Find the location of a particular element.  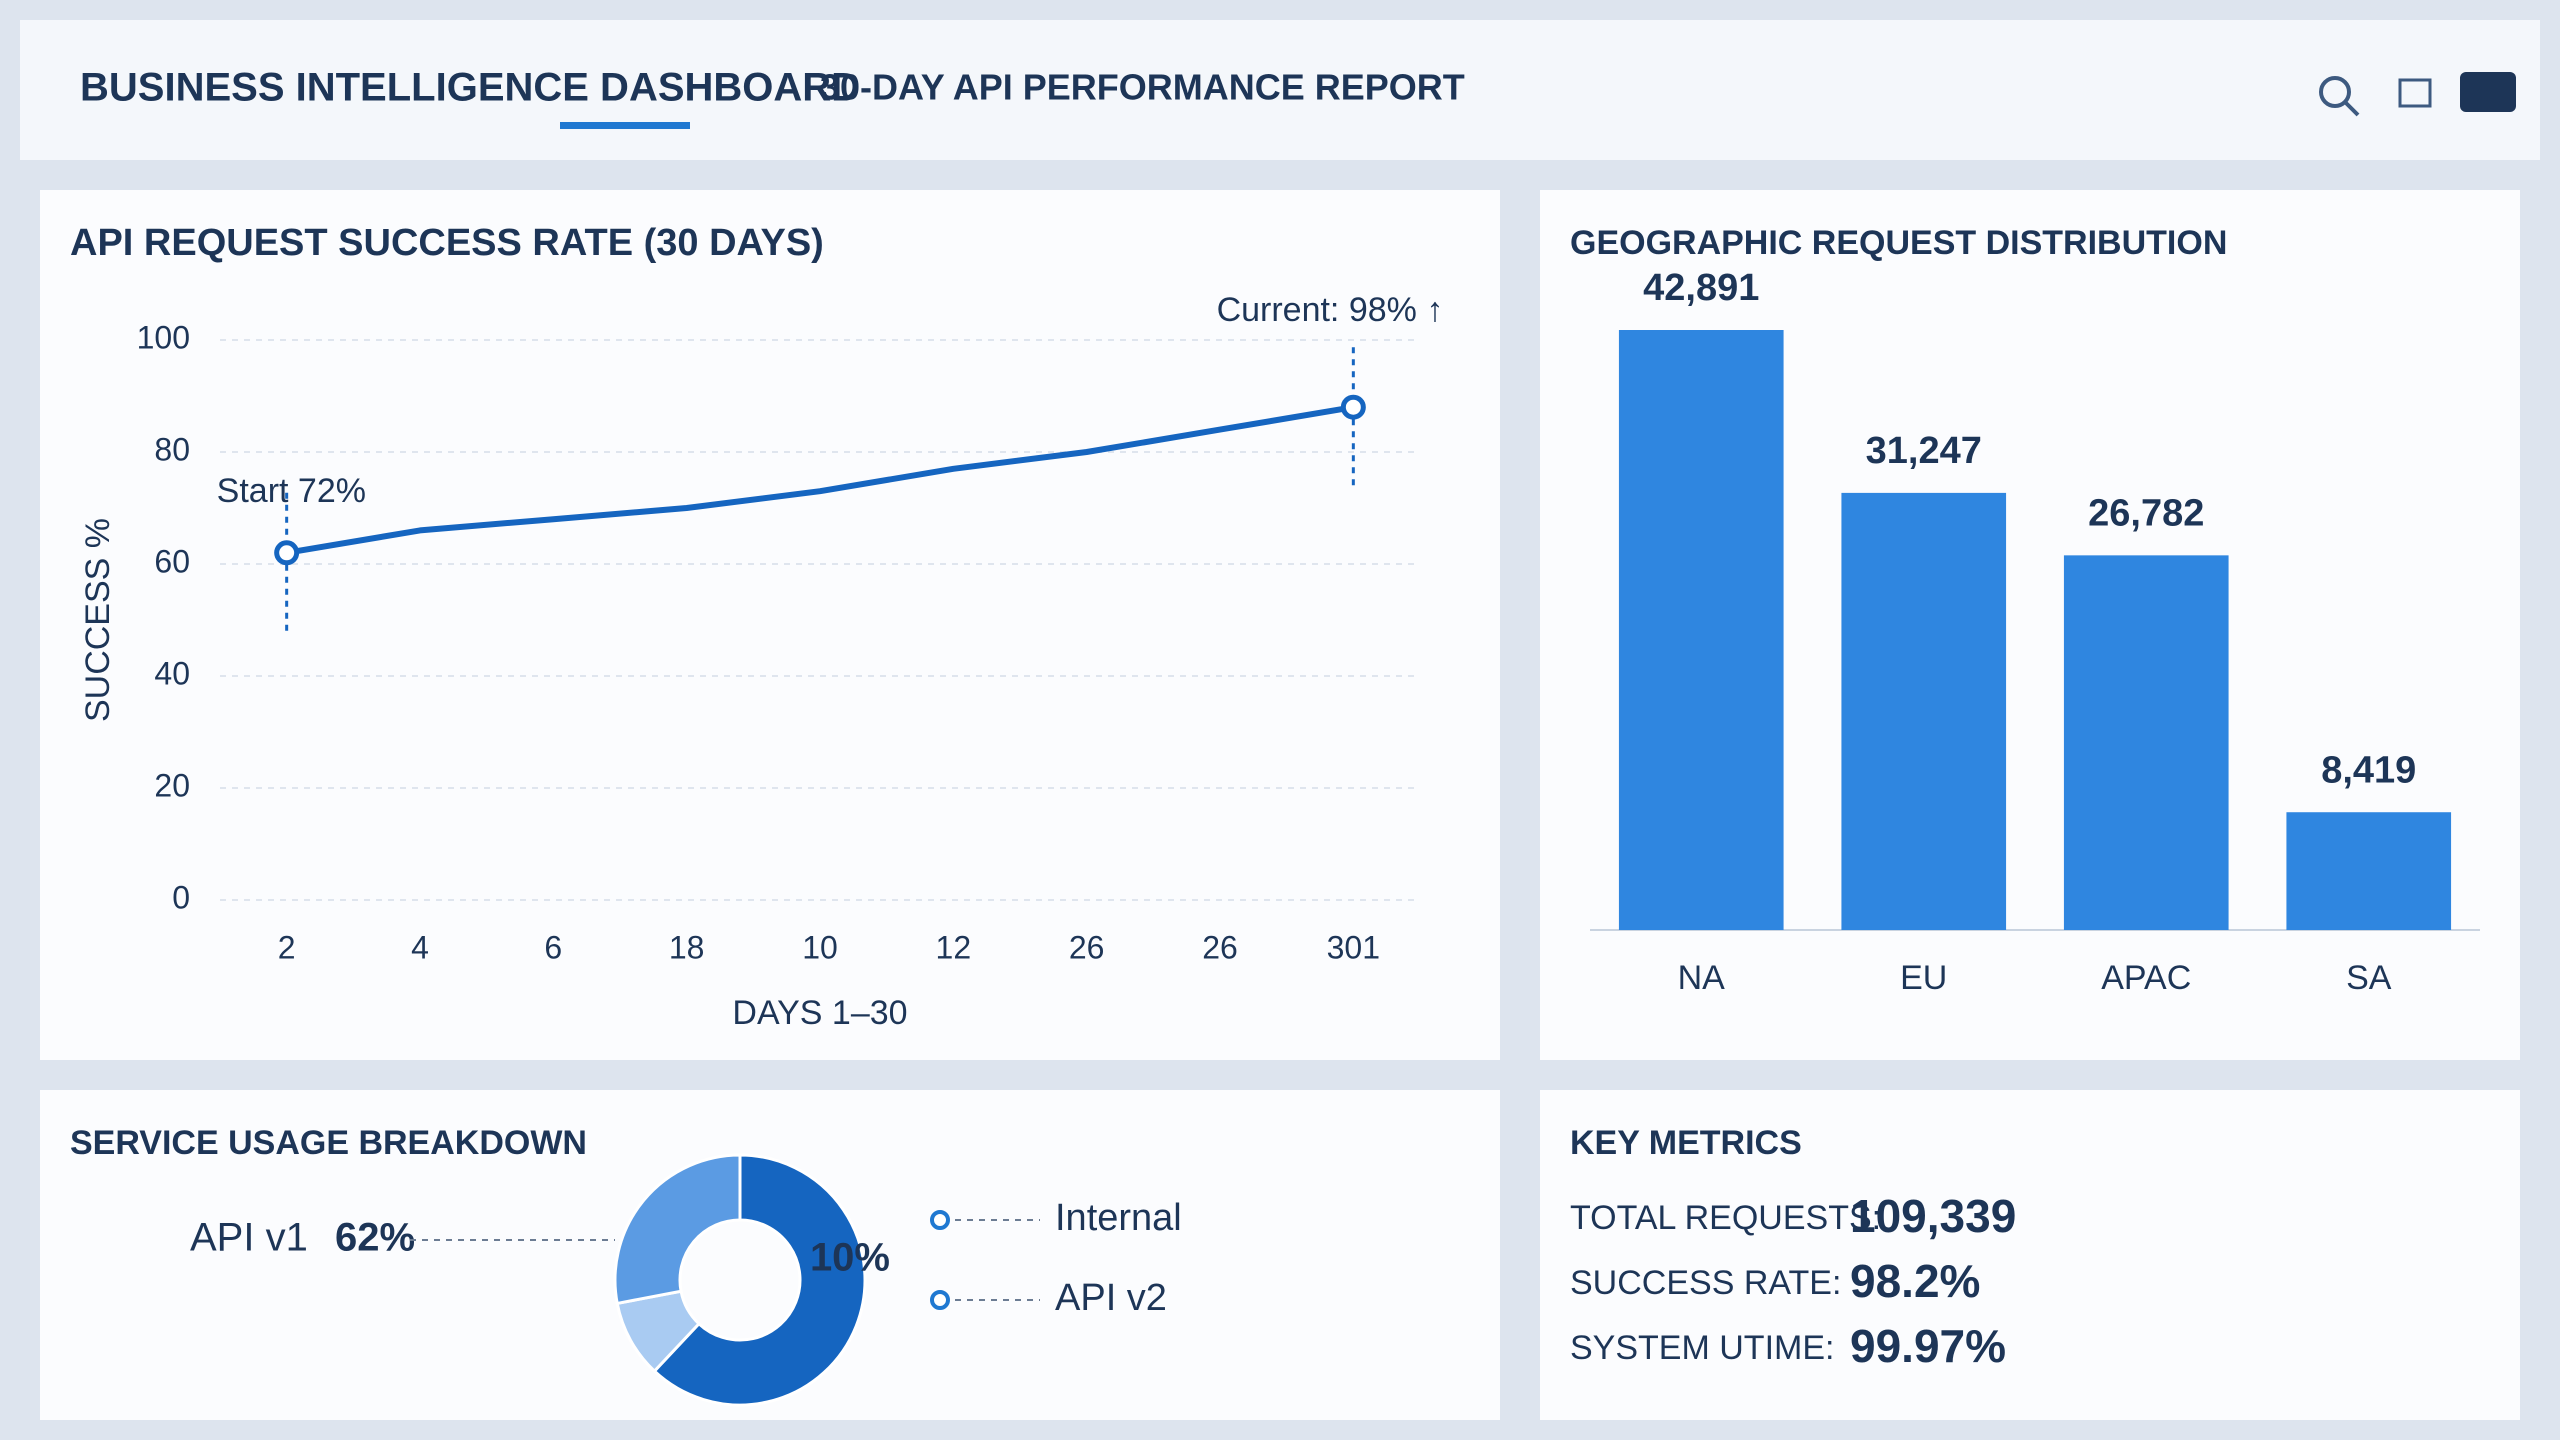

chart-title: SERVICE USAGE BREAKDOWN is located at coordinates (328, 1143).